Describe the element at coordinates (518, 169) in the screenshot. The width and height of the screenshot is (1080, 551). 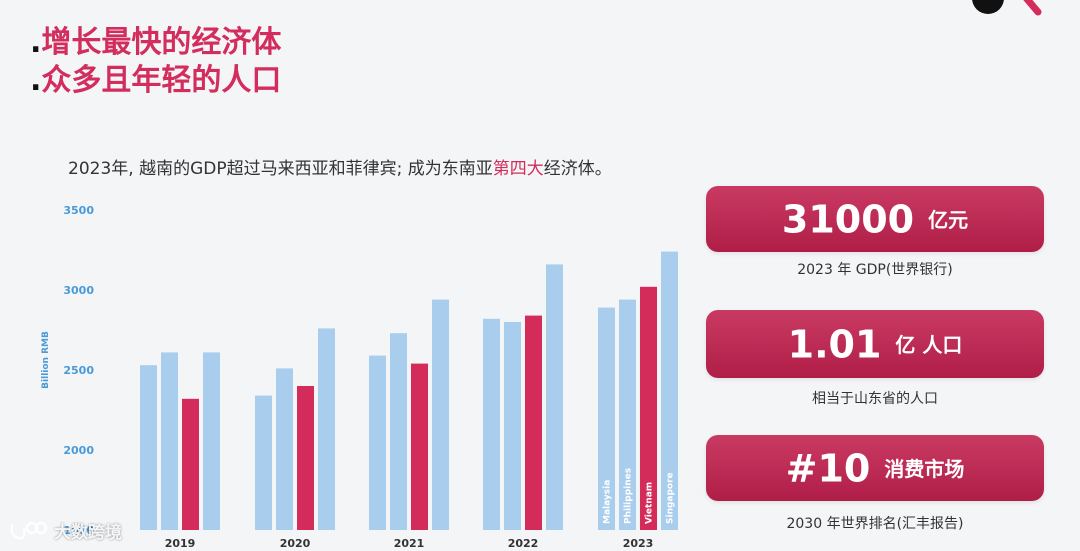
I see `intro-highlight: 第四大` at that location.